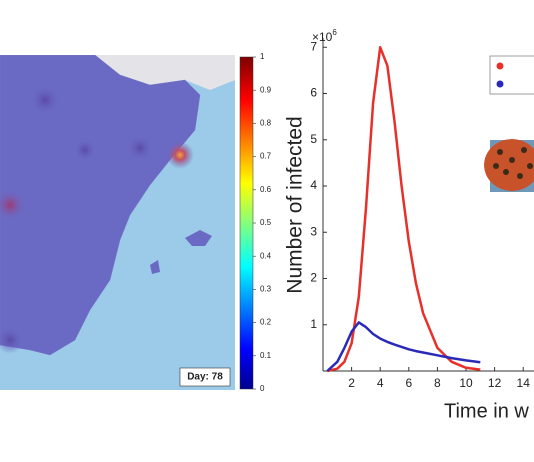 The width and height of the screenshot is (534, 462). I want to click on colorbar-tick-label: 0, so click(262, 388).